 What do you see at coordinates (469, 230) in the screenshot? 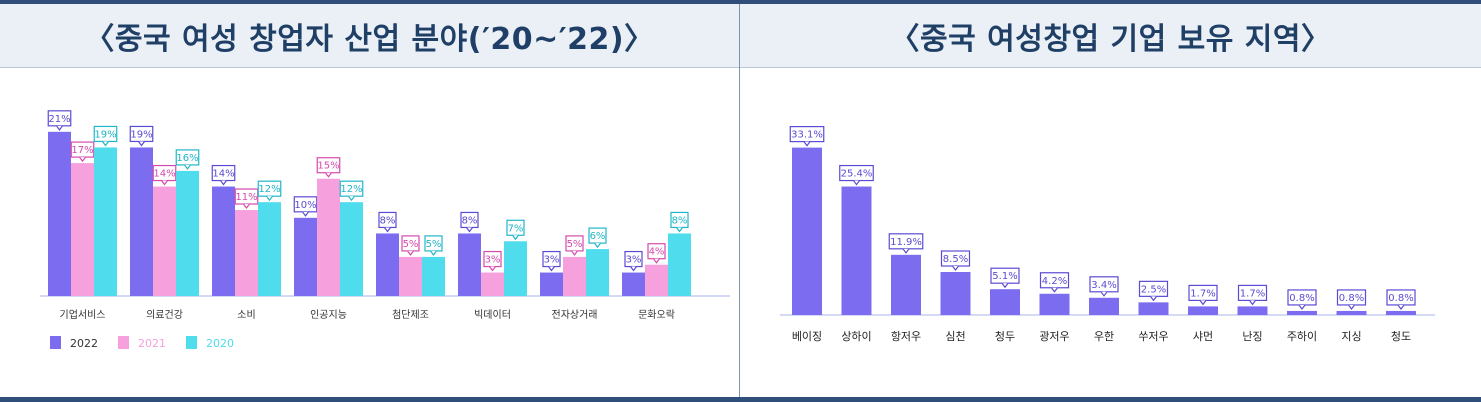
I see `value-label-2022-5-pointer` at bounding box center [469, 230].